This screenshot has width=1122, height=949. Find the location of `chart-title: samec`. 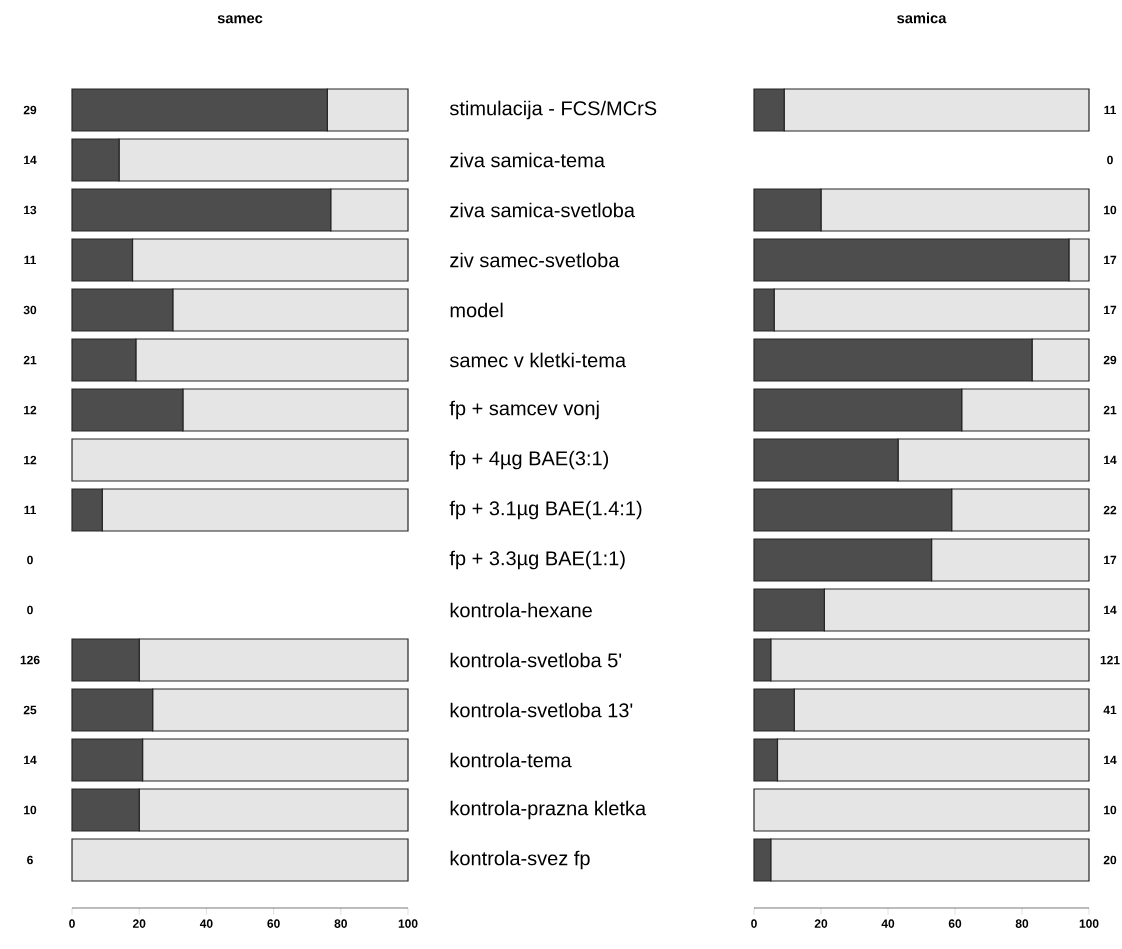

chart-title: samec is located at coordinates (240, 19).